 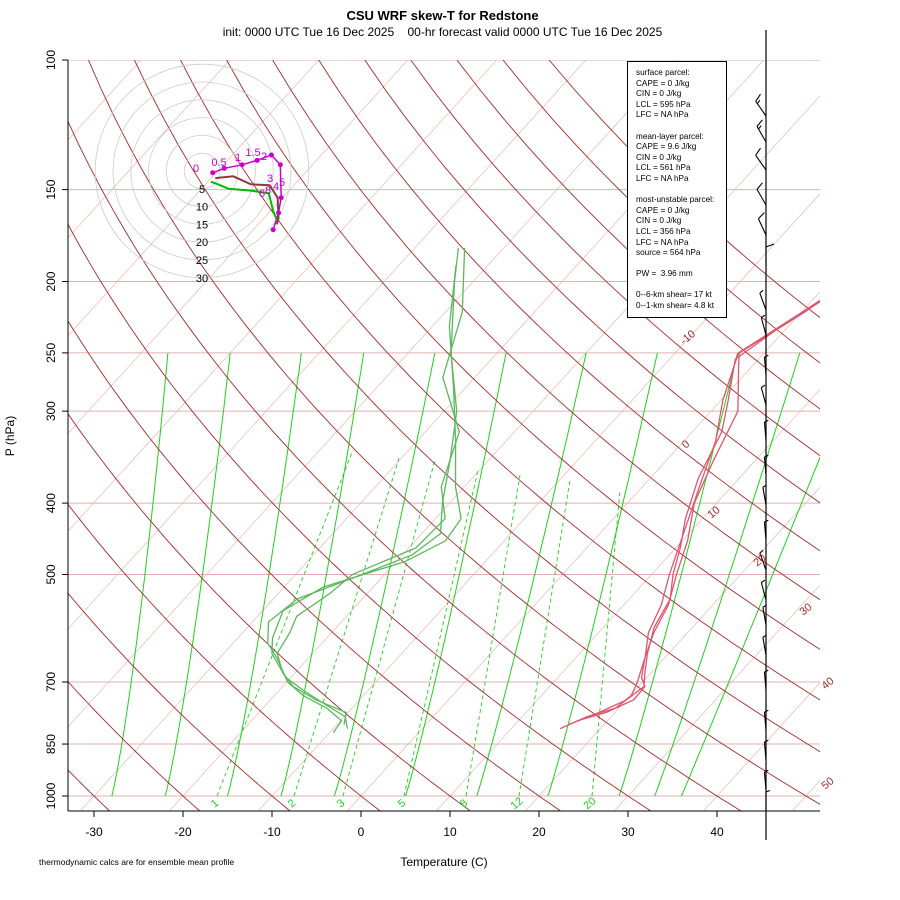 I want to click on y-tick-label: 1000, so click(x=51, y=795).